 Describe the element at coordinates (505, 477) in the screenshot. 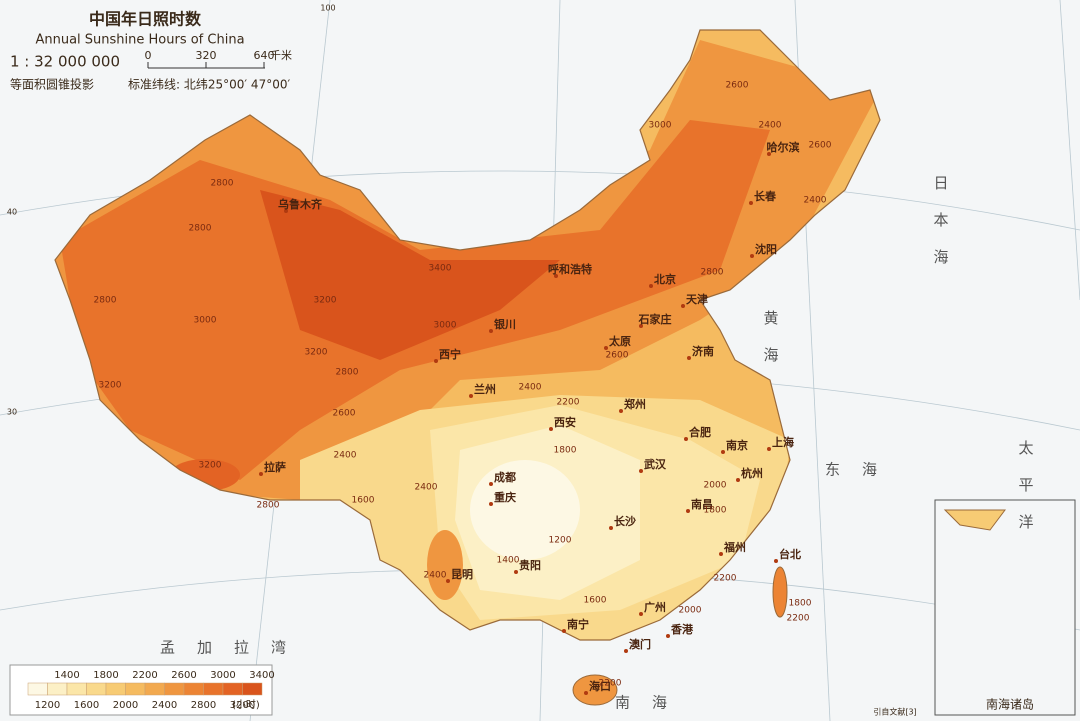

I see `city-label: 成都` at that location.